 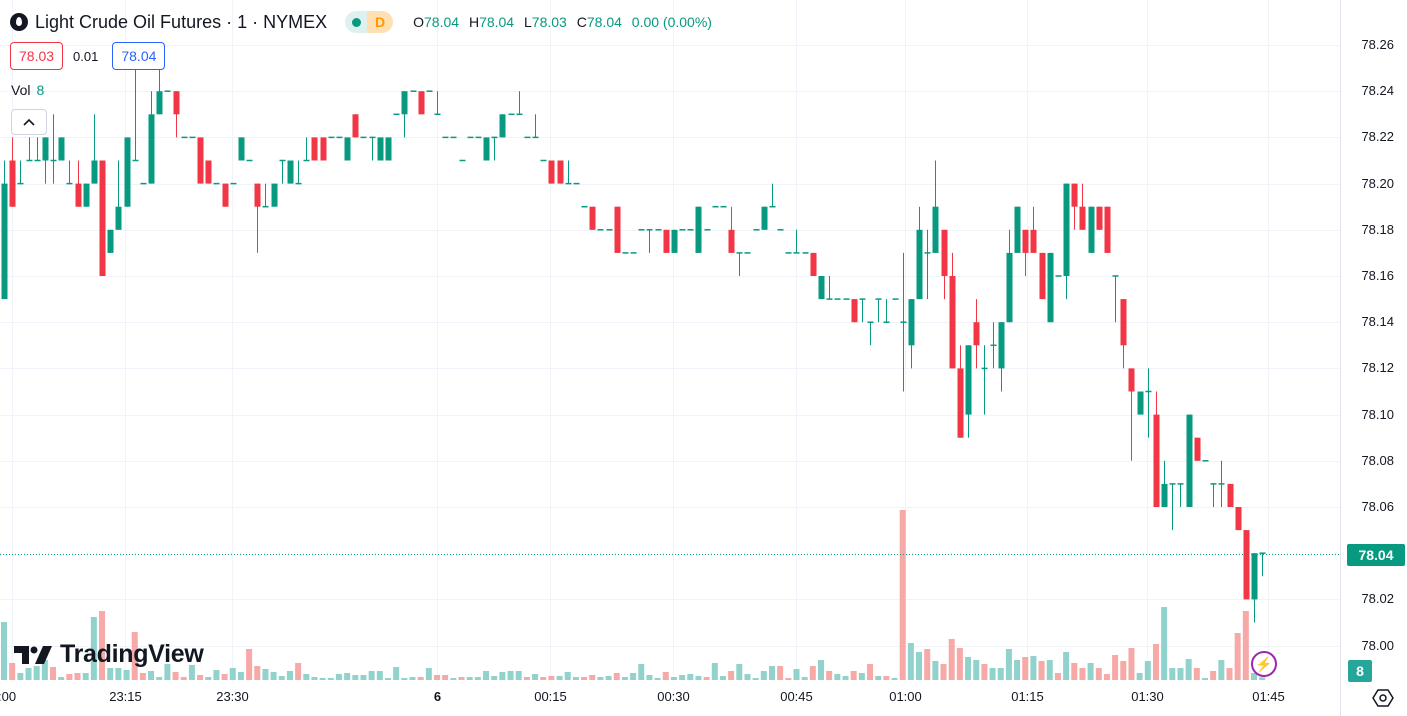 I want to click on collapse-legend-button, so click(x=29, y=122).